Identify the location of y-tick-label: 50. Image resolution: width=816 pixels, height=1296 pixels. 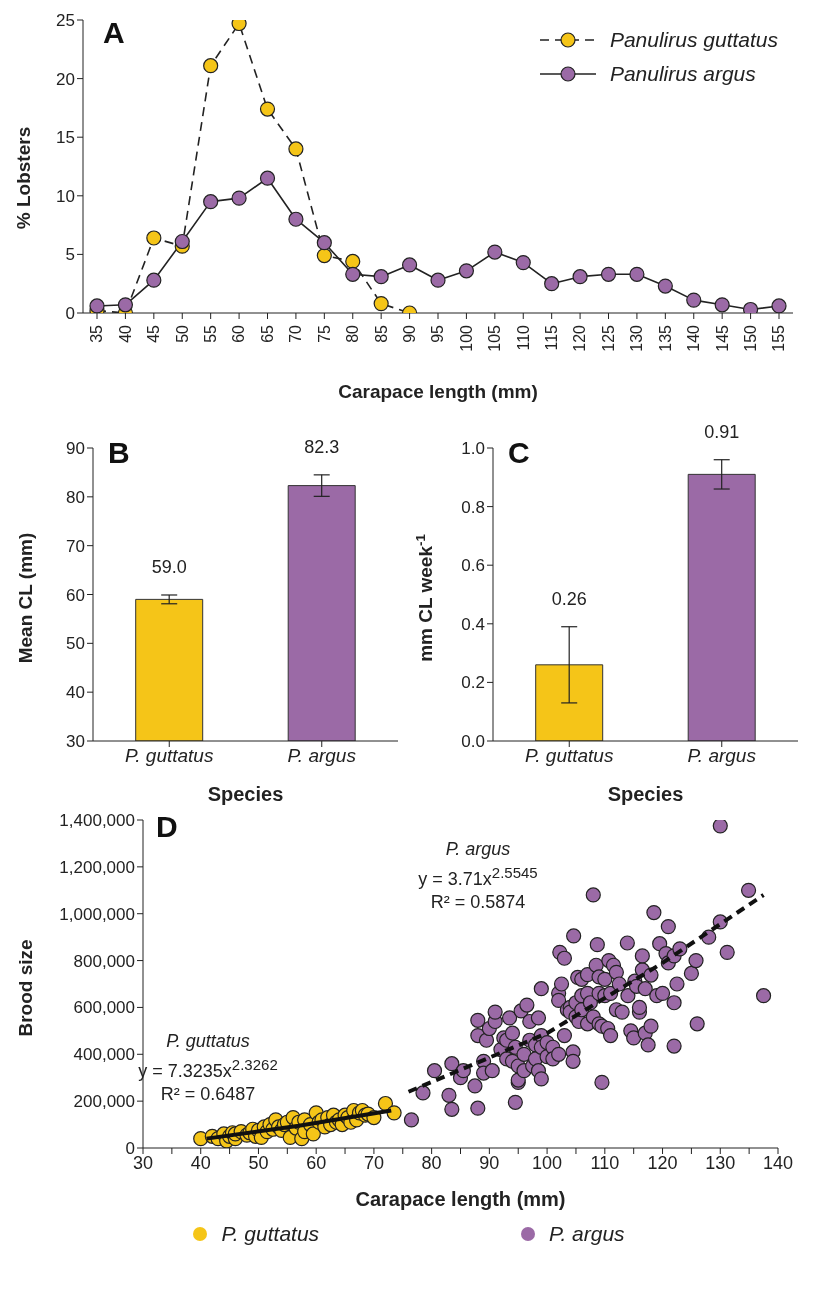
(75, 644).